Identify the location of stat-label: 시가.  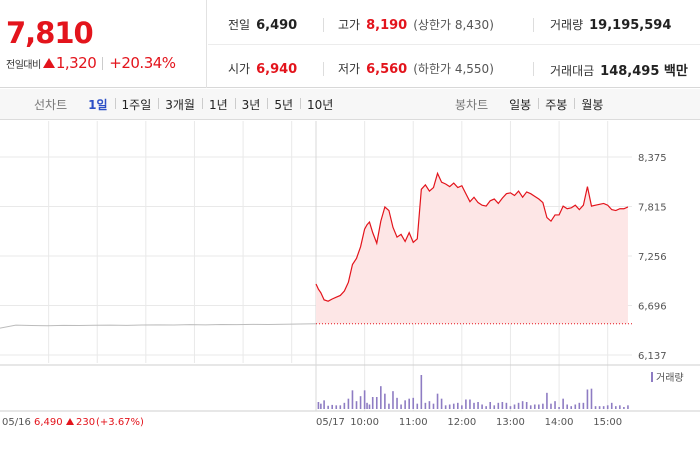
(239, 69).